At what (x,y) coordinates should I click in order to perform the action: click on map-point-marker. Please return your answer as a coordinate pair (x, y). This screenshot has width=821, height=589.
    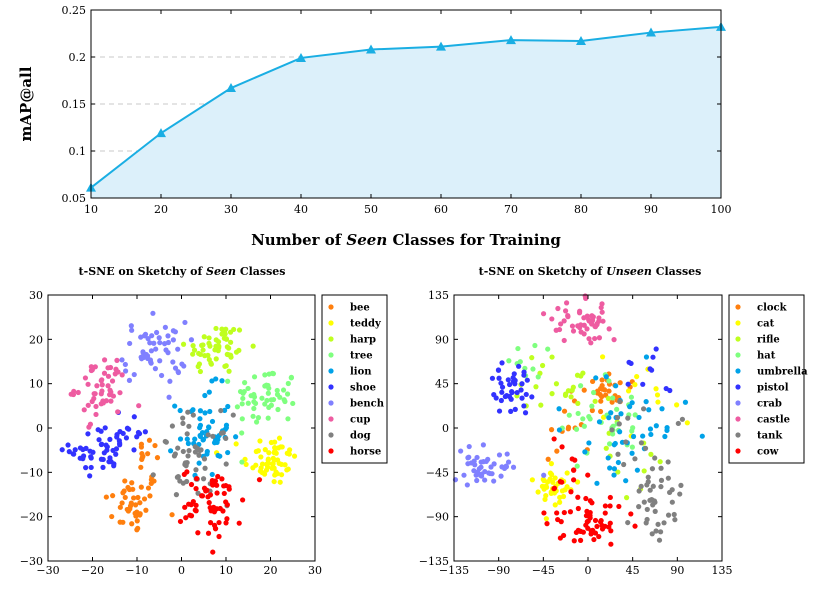
    Looking at the image, I should click on (511, 40).